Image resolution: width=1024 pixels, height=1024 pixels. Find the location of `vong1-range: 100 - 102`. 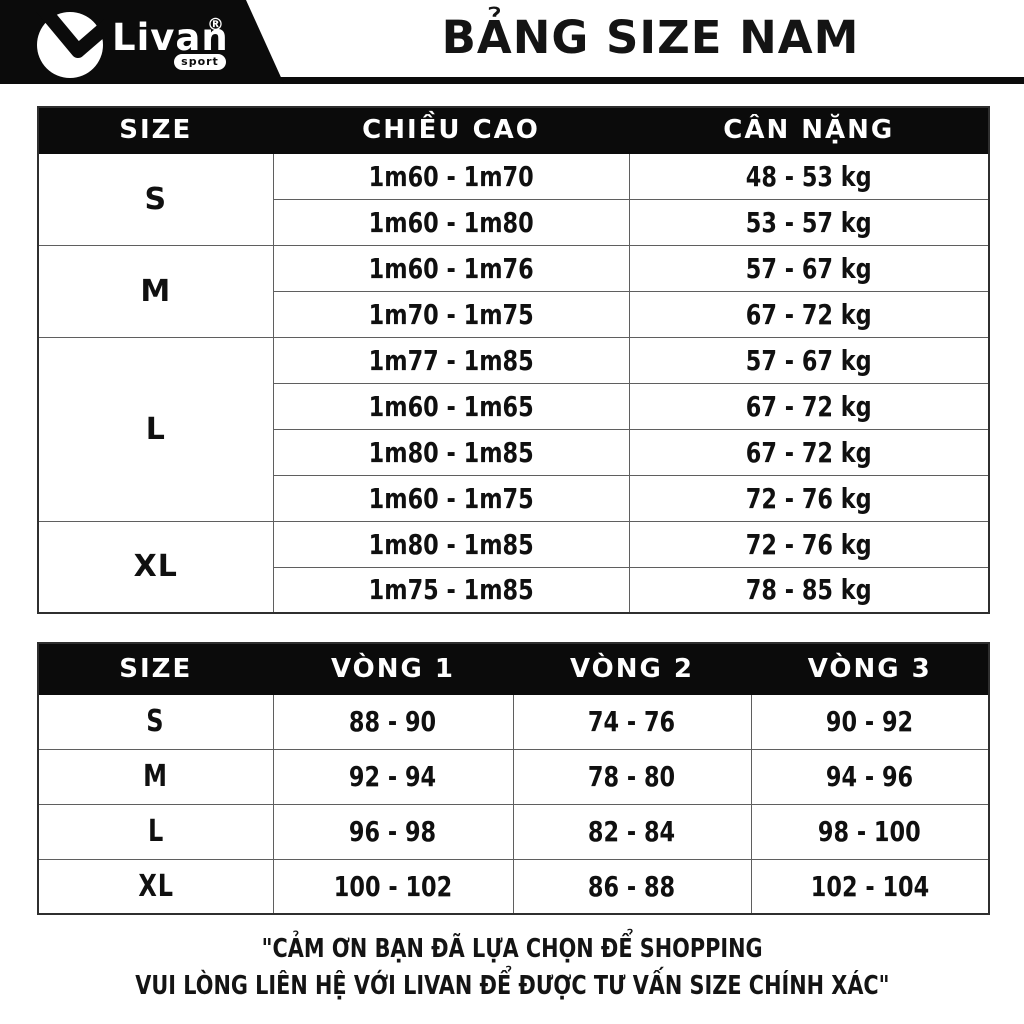

vong1-range: 100 - 102 is located at coordinates (393, 886).